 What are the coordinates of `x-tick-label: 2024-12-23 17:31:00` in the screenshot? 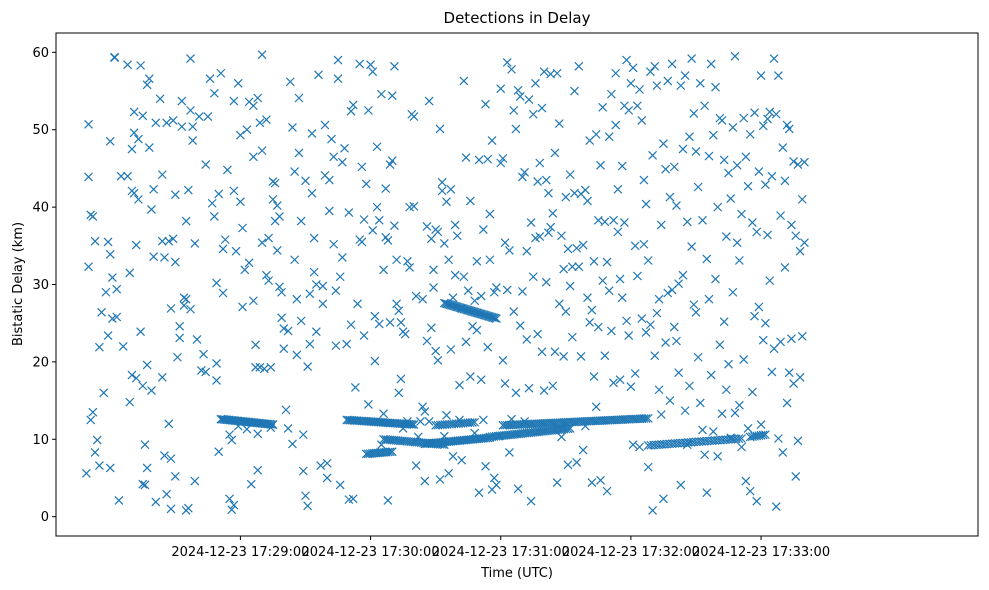 It's located at (501, 552).